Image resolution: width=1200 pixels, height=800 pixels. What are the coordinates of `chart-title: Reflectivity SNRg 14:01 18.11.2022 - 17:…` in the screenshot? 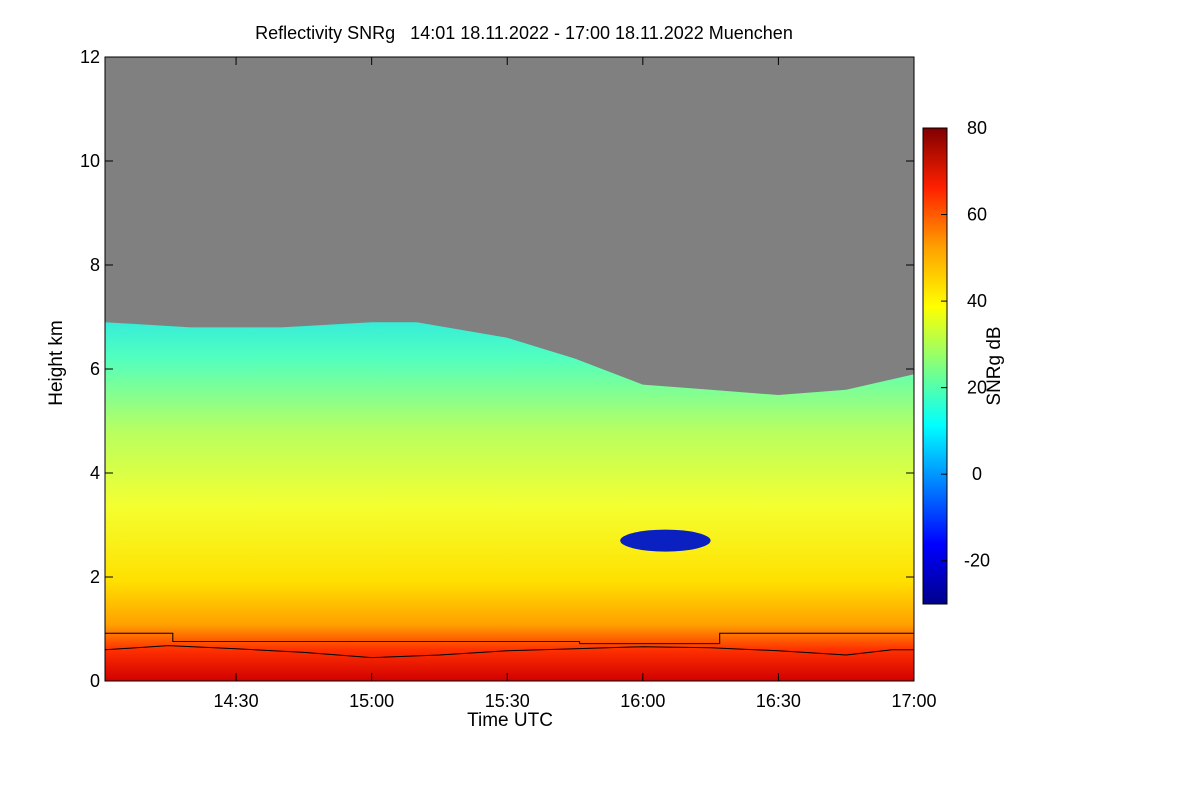 It's located at (524, 33).